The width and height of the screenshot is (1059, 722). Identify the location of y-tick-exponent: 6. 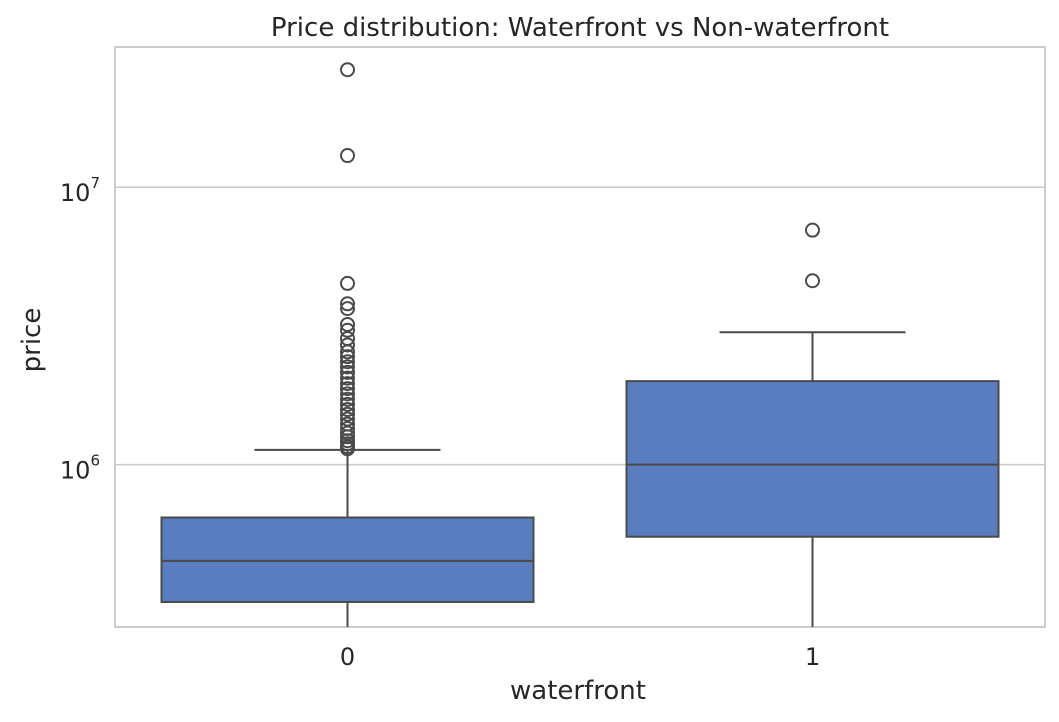
(95, 461).